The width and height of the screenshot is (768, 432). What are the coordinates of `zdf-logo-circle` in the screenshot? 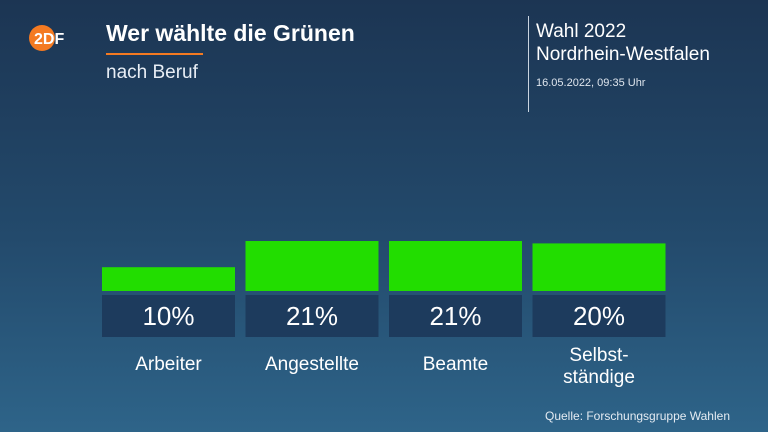 It's located at (42, 38).